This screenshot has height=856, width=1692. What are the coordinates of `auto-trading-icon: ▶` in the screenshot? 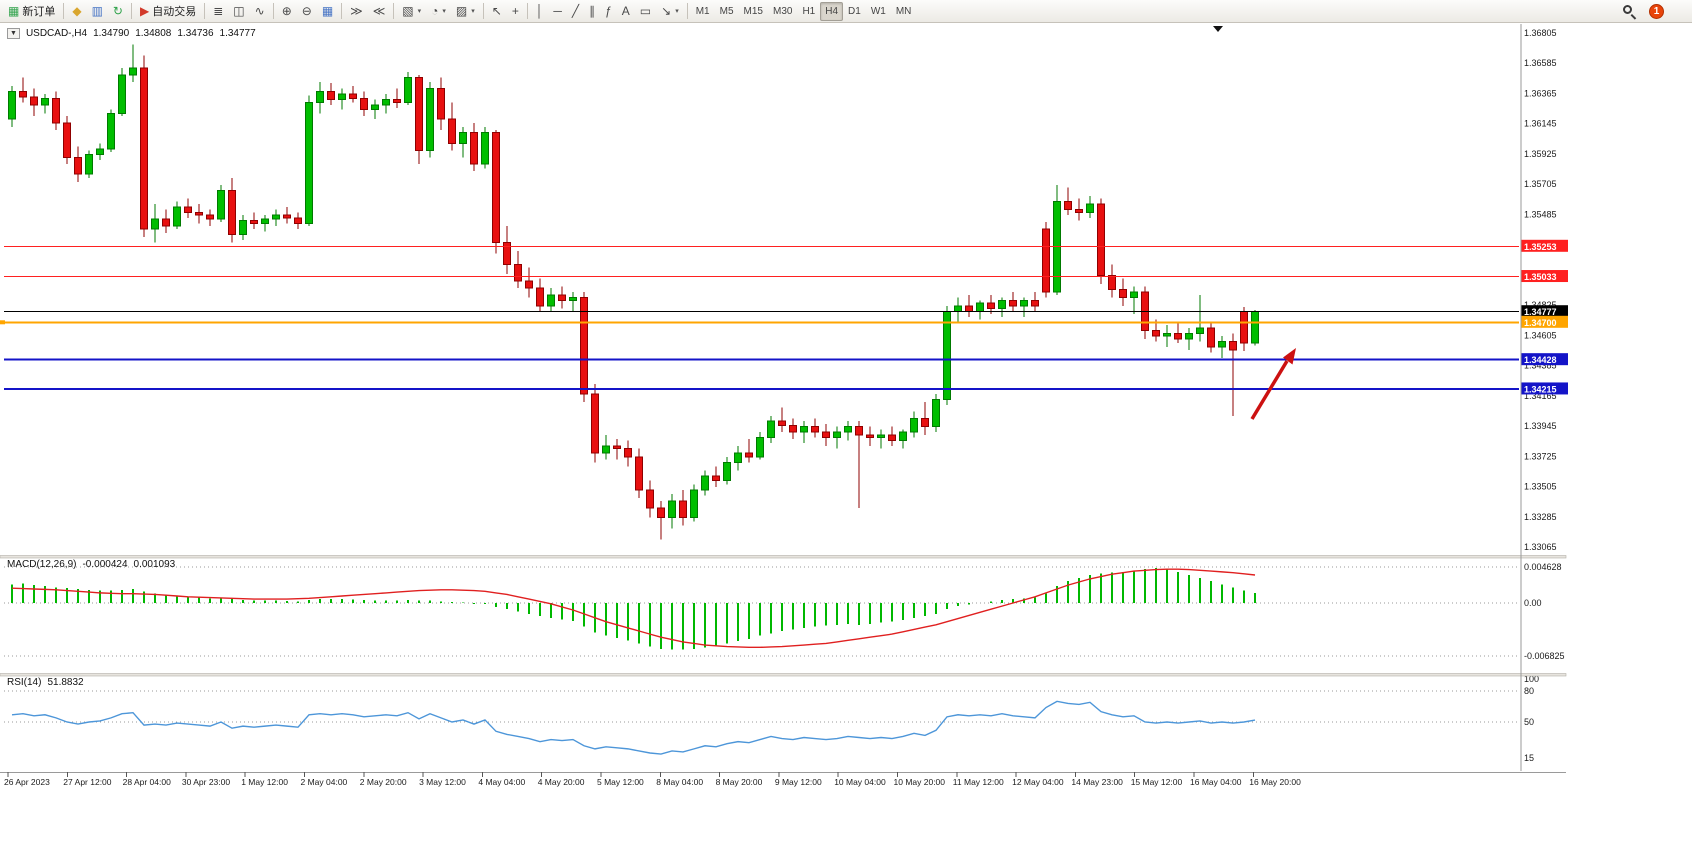 It's located at (144, 11).